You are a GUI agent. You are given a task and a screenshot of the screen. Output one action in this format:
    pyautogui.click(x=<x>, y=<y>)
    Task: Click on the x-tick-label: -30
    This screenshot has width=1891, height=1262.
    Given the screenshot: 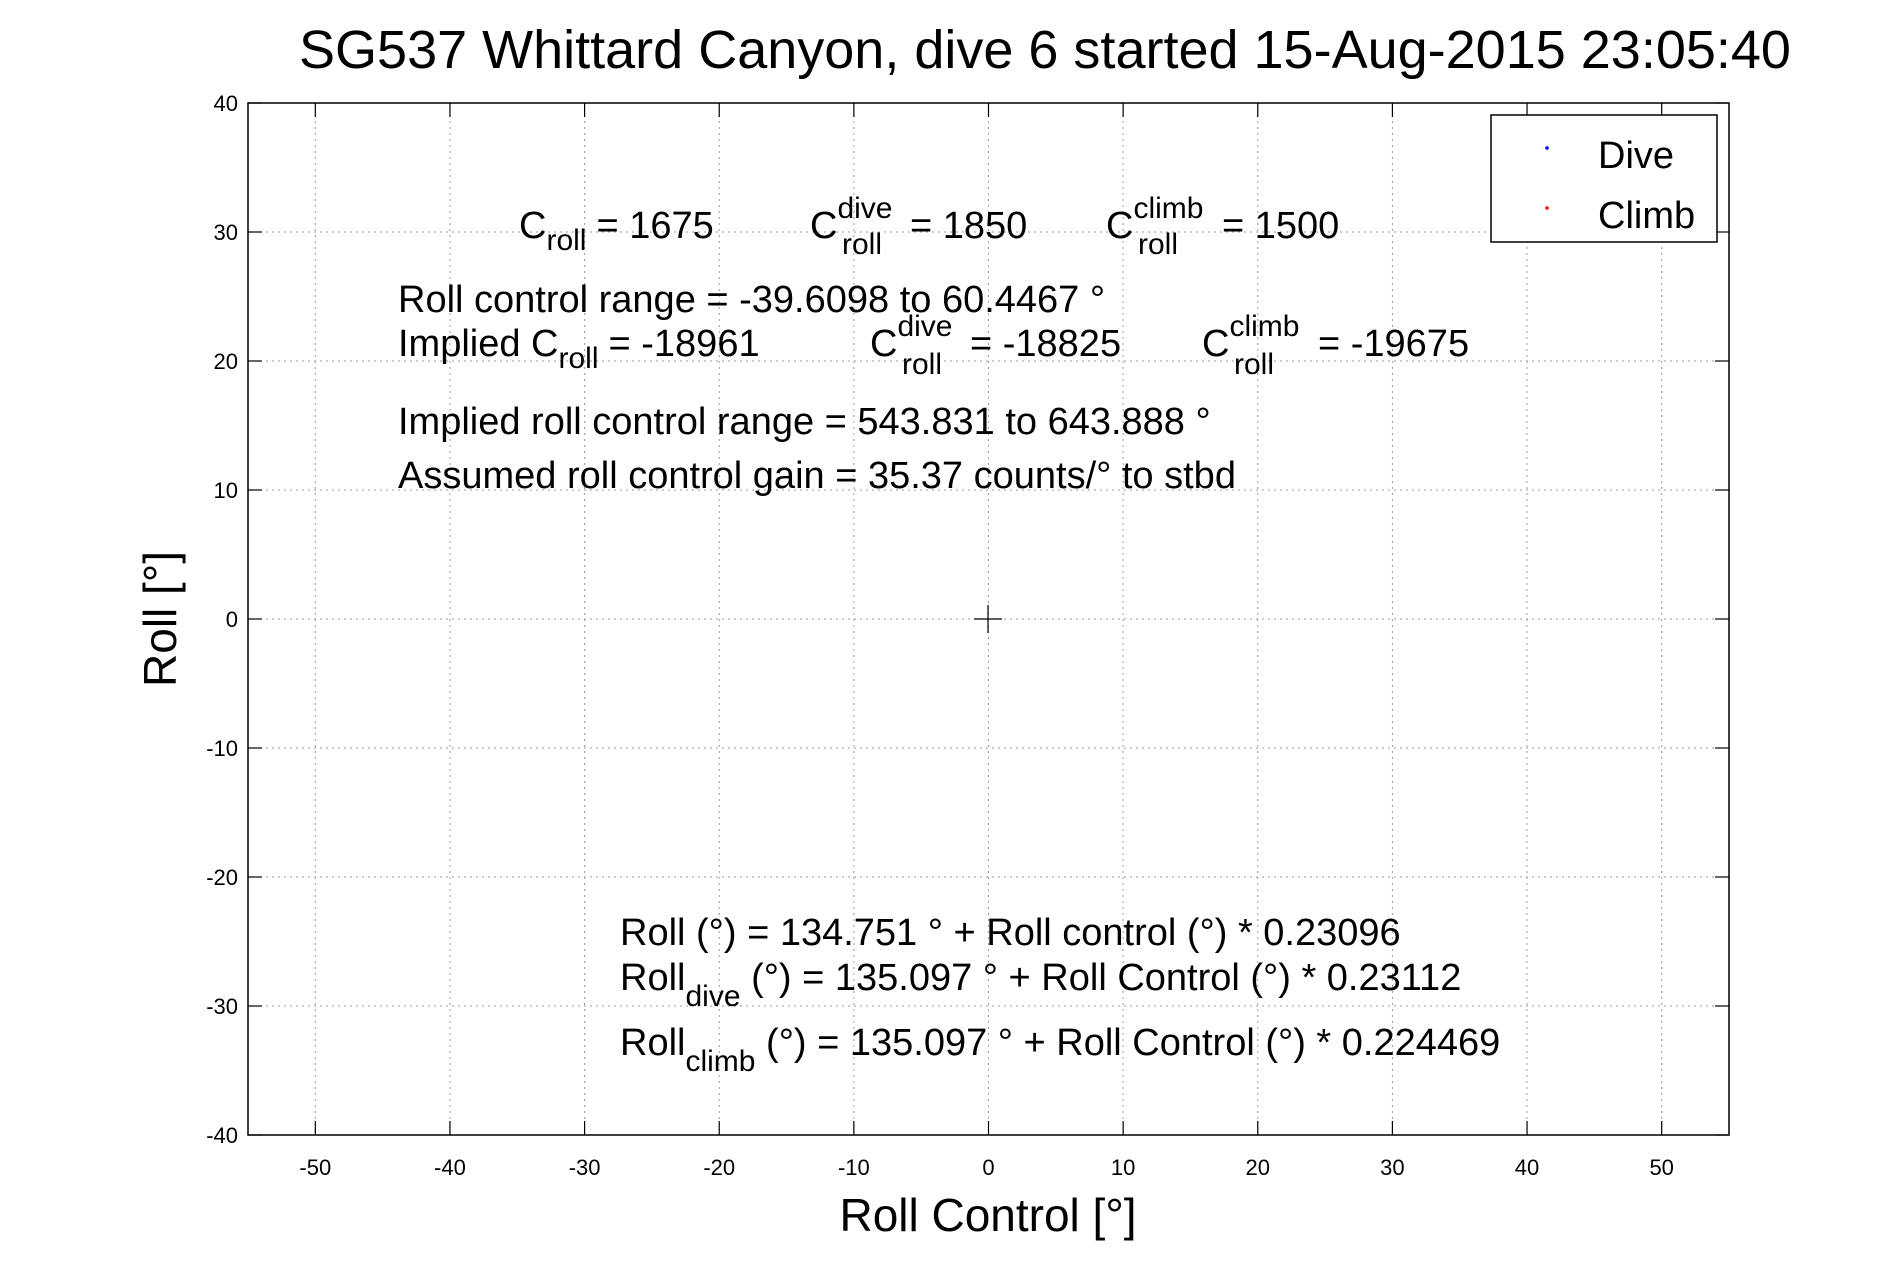 What is the action you would take?
    pyautogui.click(x=585, y=1167)
    